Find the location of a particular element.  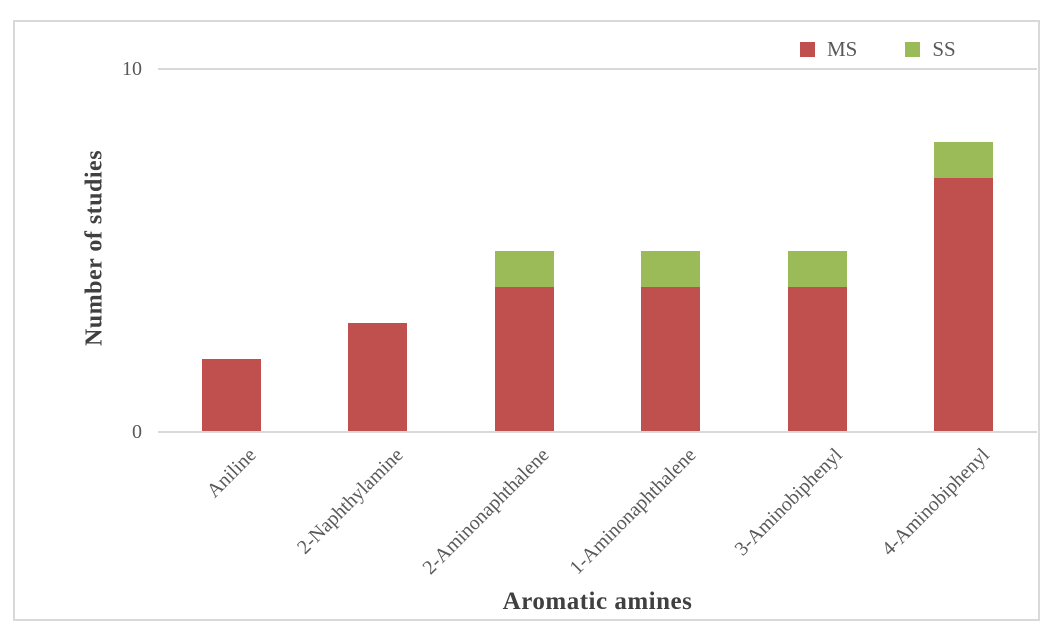

x-axis-line is located at coordinates (597, 432).